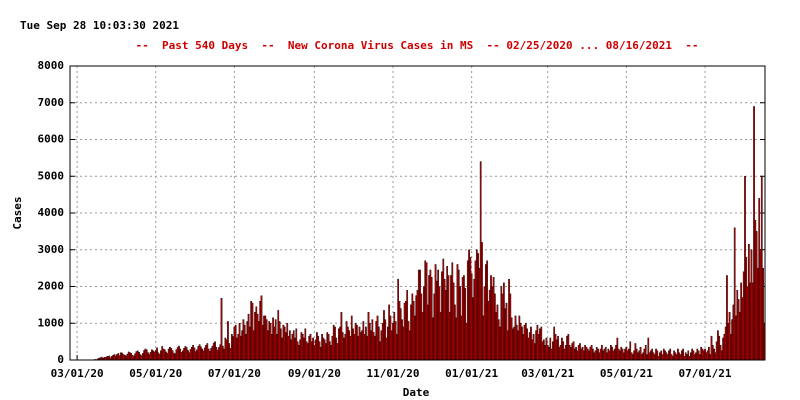 The width and height of the screenshot is (800, 400). What do you see at coordinates (626, 373) in the screenshot?
I see `x-tick-label: 05/01/21` at bounding box center [626, 373].